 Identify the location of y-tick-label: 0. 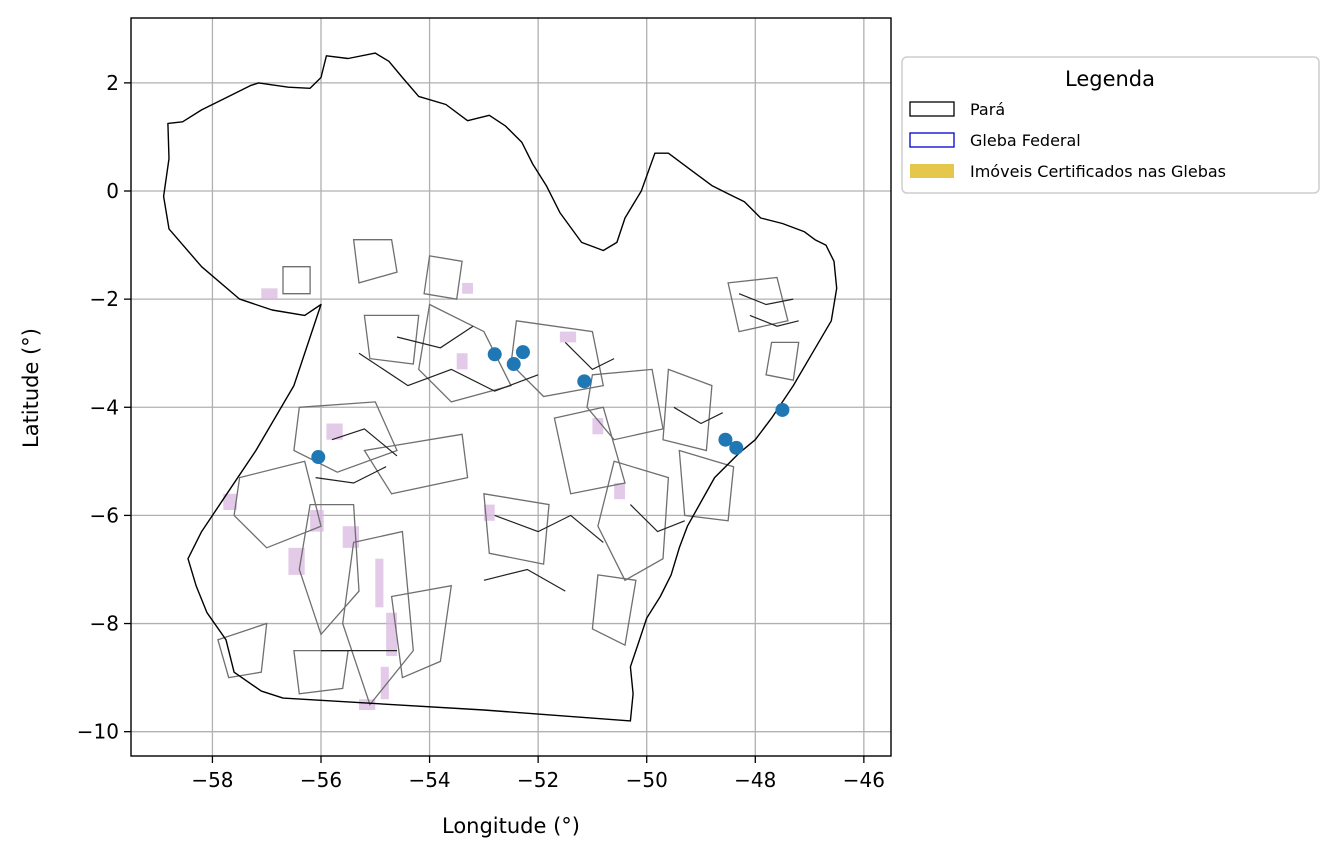
(112, 191).